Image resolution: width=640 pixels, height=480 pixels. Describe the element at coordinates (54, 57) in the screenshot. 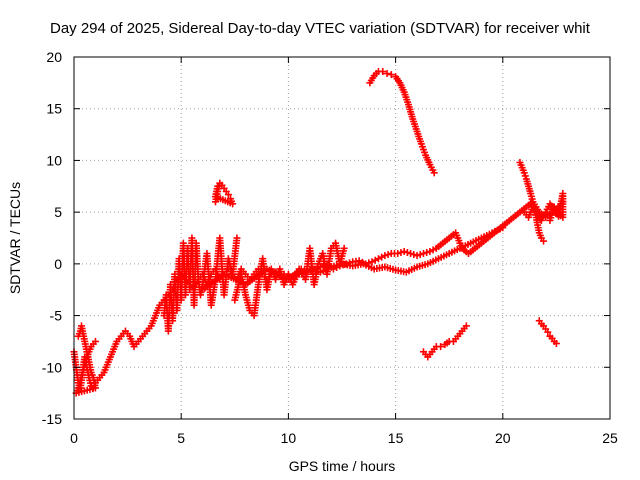

I see `y-tick-label: 20` at that location.